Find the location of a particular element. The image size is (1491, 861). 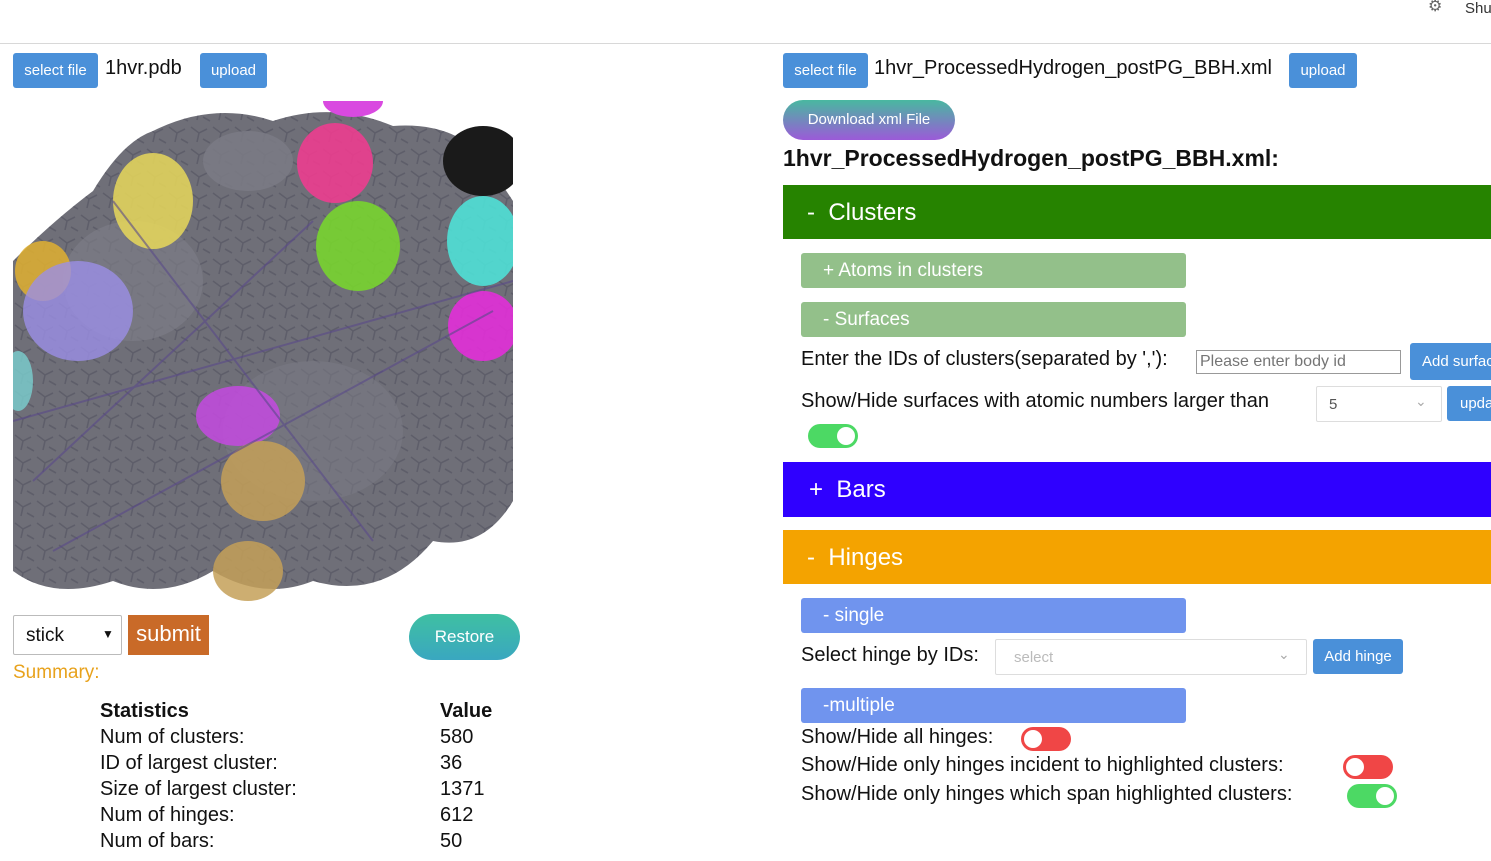

upload-button-left: upload is located at coordinates (233, 70).